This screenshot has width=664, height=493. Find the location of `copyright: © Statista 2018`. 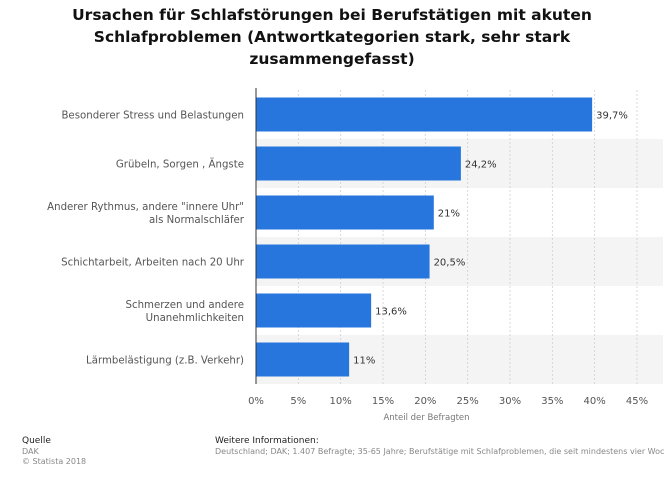

copyright: © Statista 2018 is located at coordinates (54, 461).